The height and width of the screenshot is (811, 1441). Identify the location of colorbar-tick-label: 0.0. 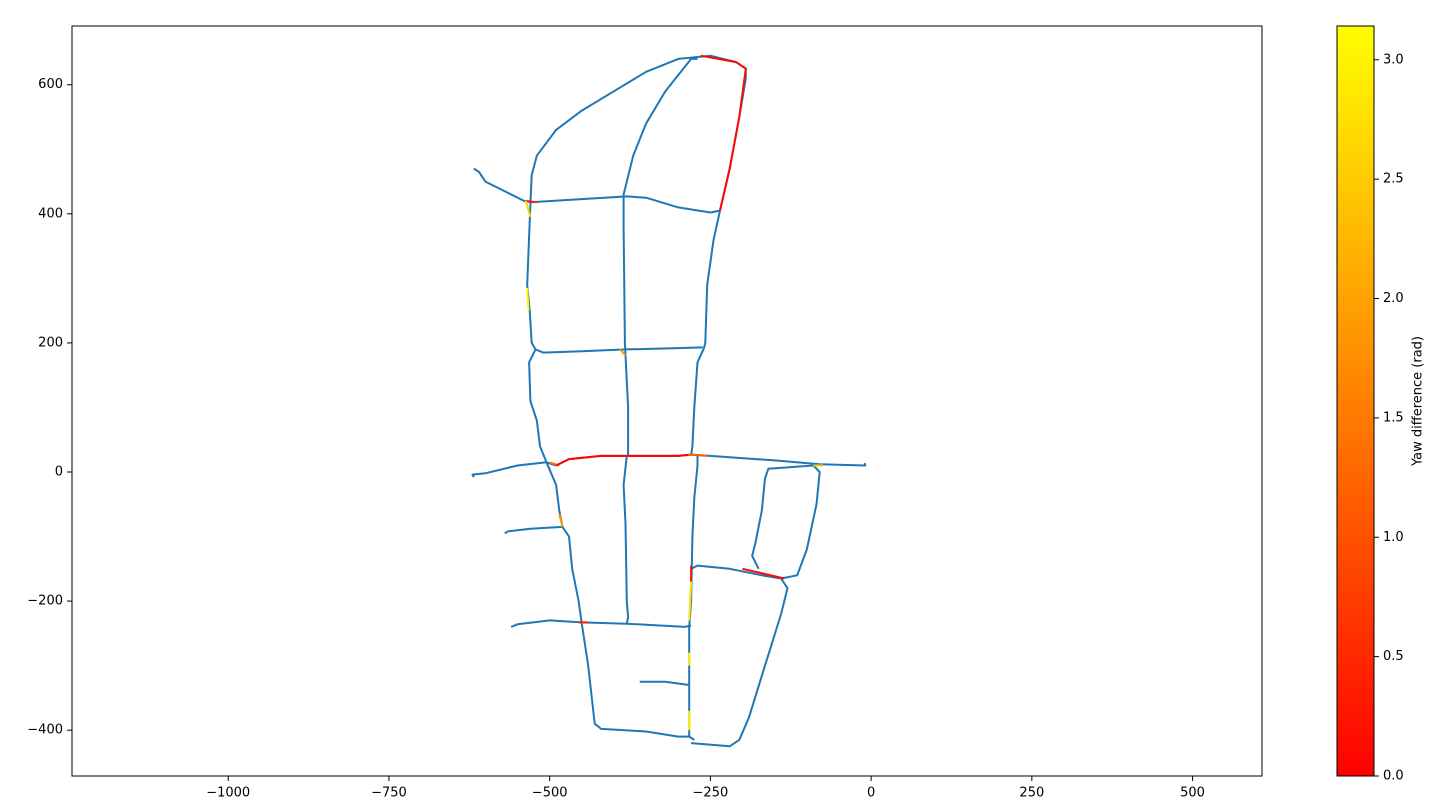
(1393, 776).